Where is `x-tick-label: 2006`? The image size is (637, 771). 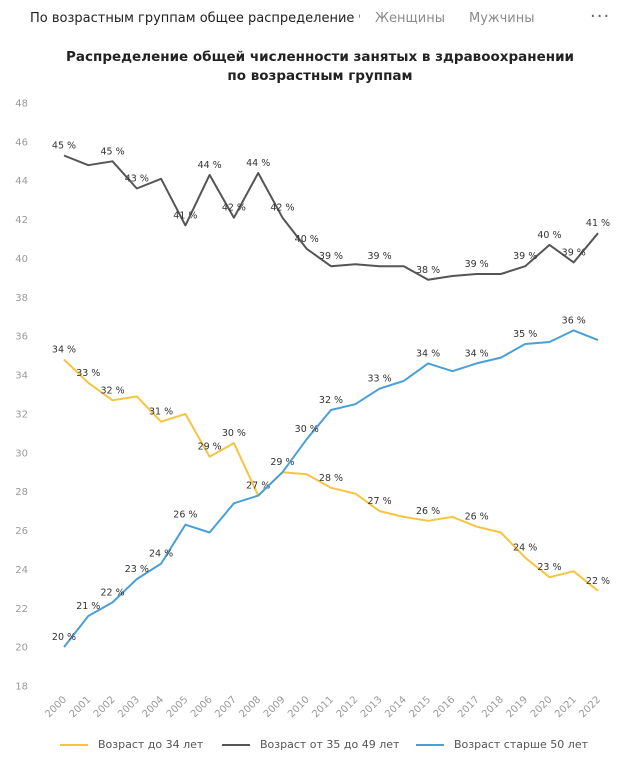 x-tick-label: 2006 is located at coordinates (202, 707).